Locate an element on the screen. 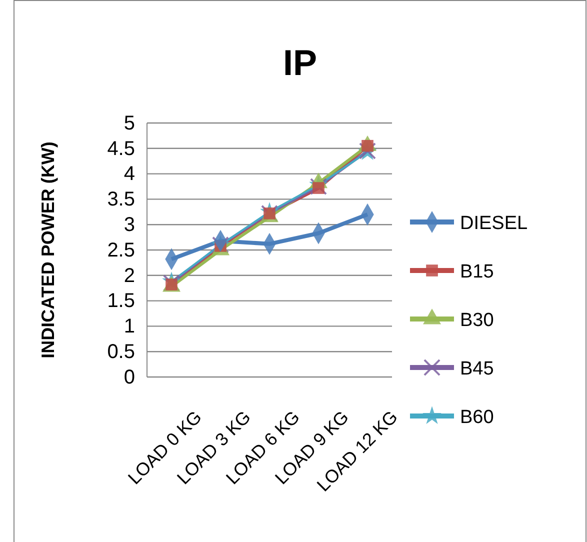 Image resolution: width=587 pixels, height=542 pixels. legend-label: B15 is located at coordinates (477, 272).